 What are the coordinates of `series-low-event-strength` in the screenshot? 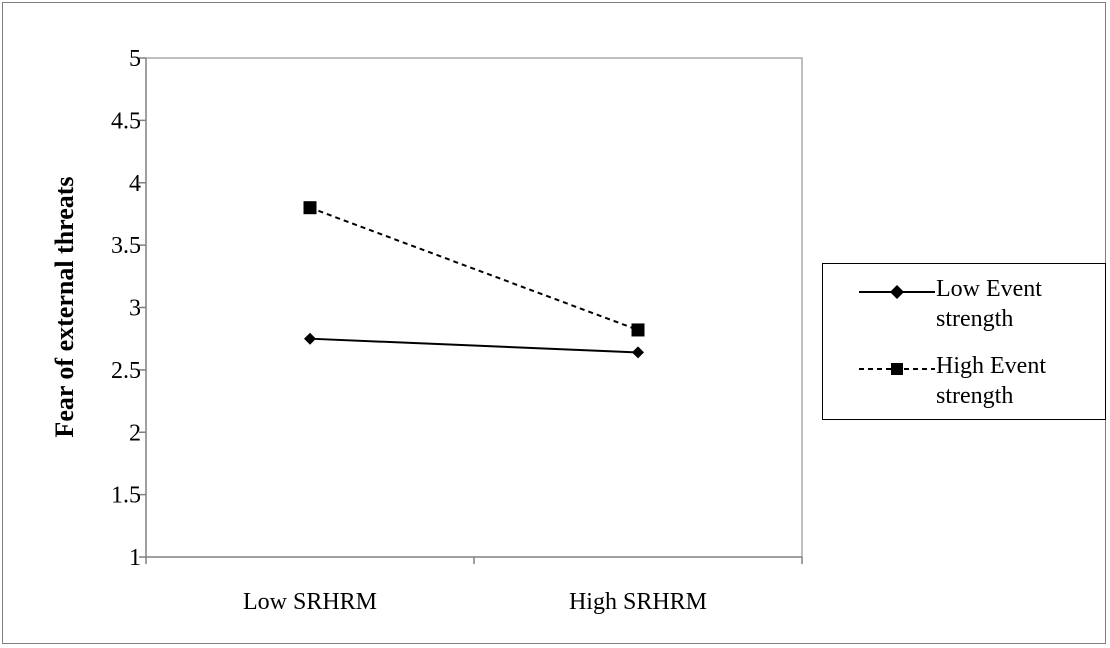 It's located at (474, 345).